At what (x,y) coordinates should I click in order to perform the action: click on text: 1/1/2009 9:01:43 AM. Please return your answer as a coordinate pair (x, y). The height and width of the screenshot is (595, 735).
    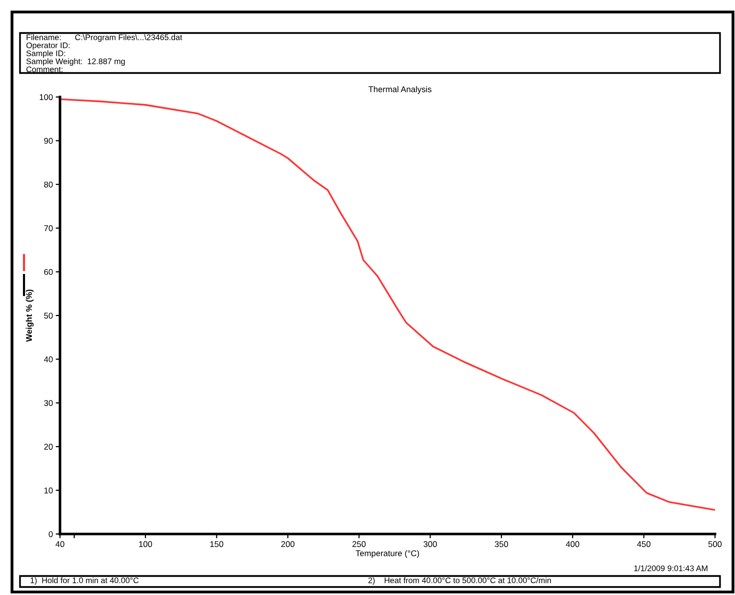
    Looking at the image, I should click on (671, 568).